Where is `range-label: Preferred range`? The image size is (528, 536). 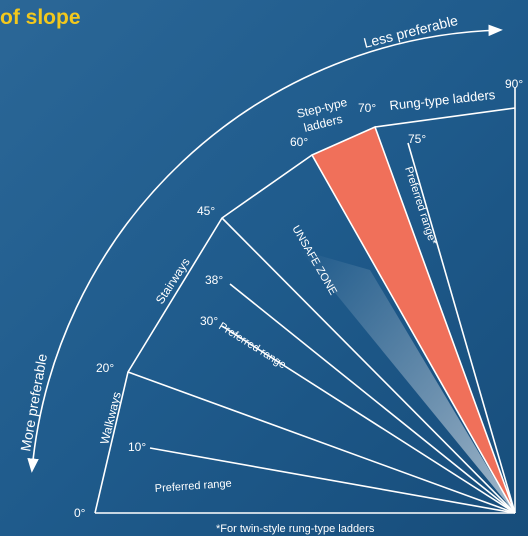
range-label: Preferred range is located at coordinates (193, 486).